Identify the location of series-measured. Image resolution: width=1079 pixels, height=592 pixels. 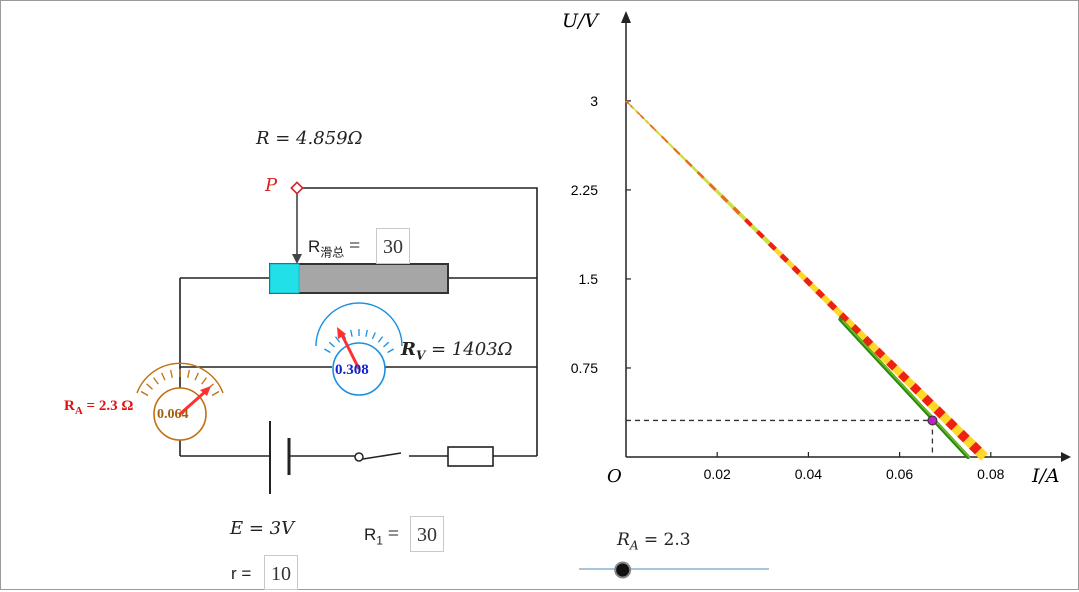
(904, 388).